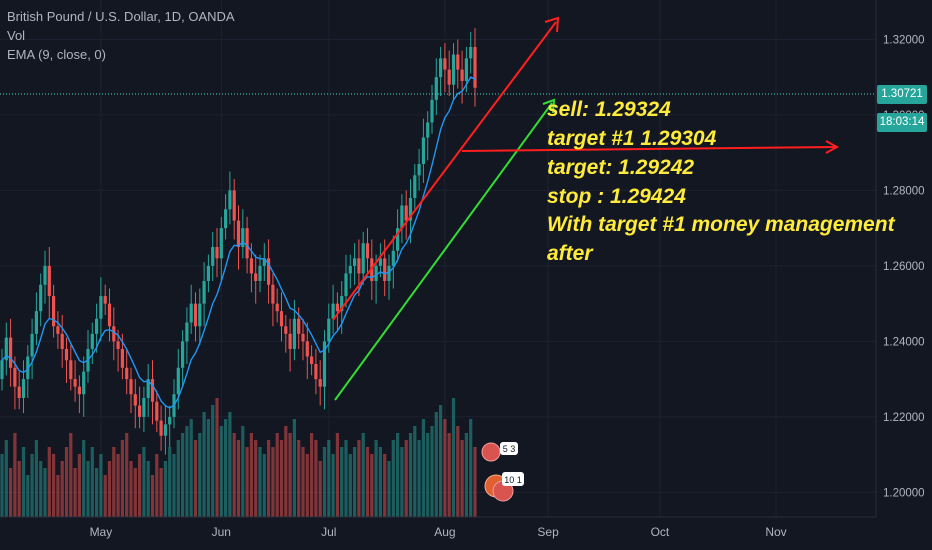  I want to click on red-channel-arrowhead, so click(552, 24).